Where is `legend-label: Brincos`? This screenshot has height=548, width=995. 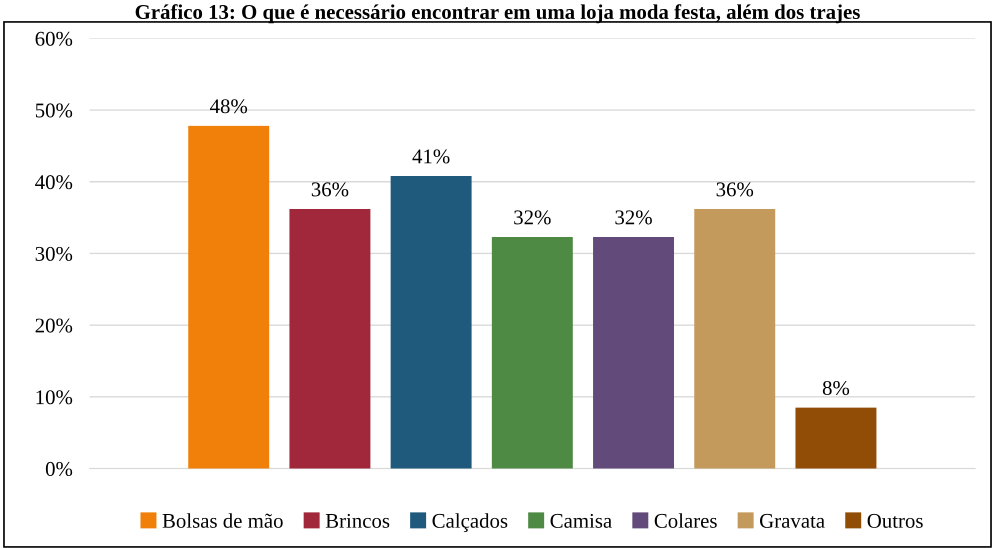 legend-label: Brincos is located at coordinates (358, 521).